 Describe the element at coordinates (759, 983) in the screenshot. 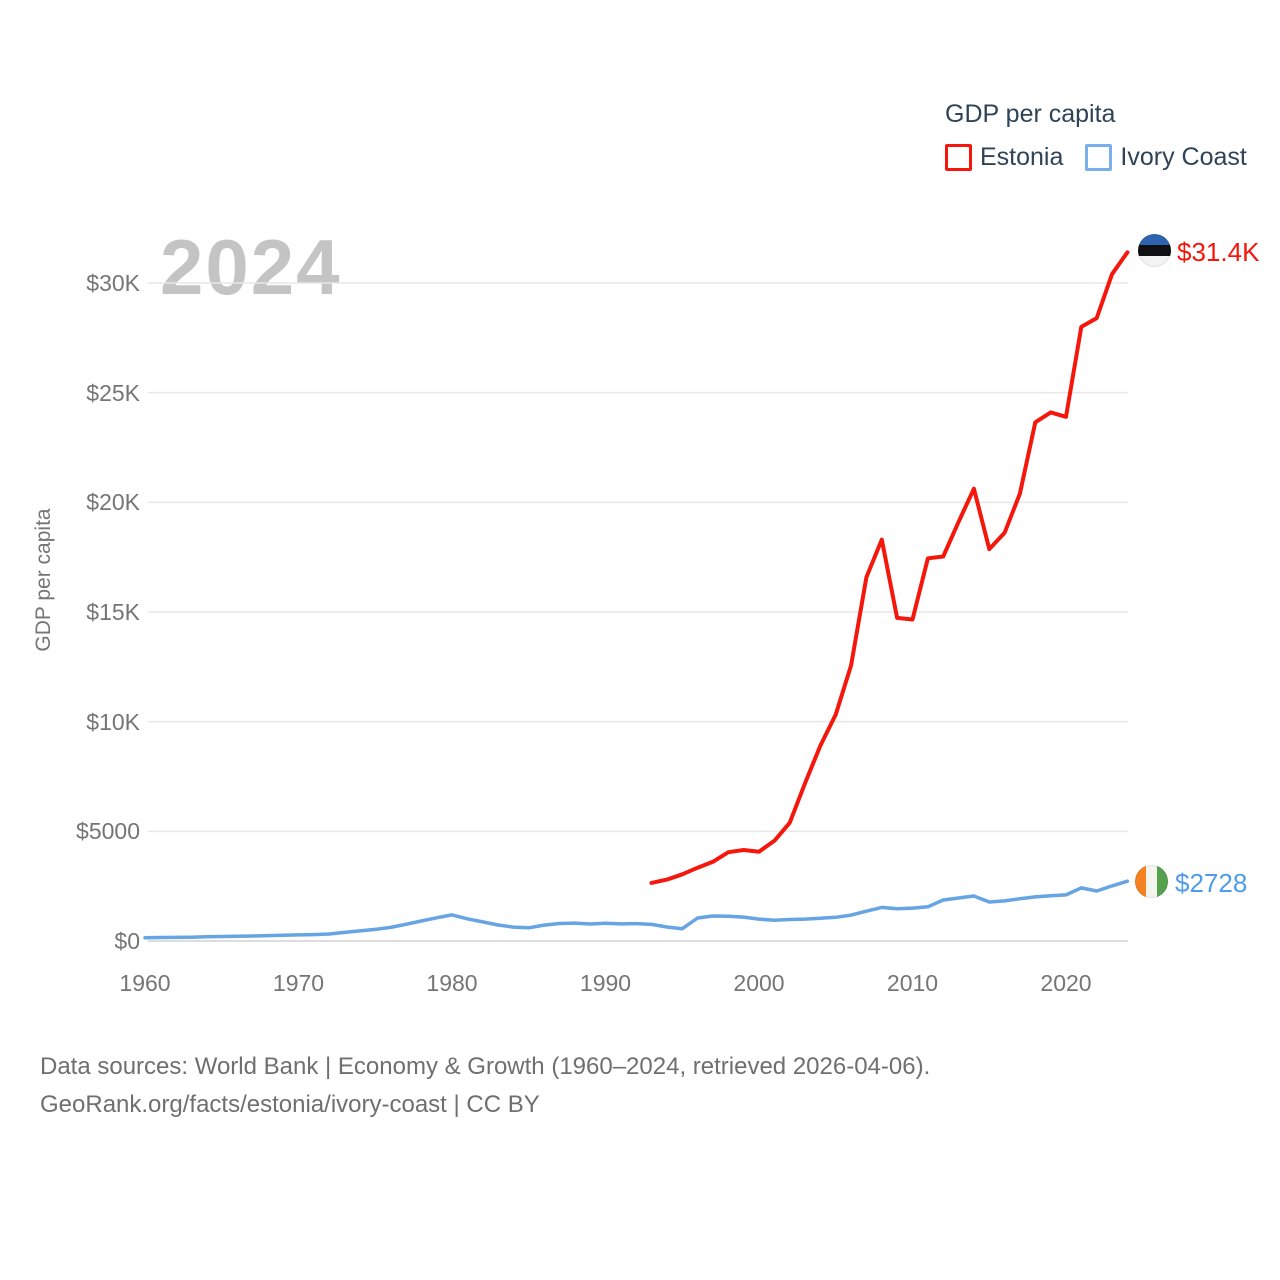

I see `x-tick-label: 2000` at that location.